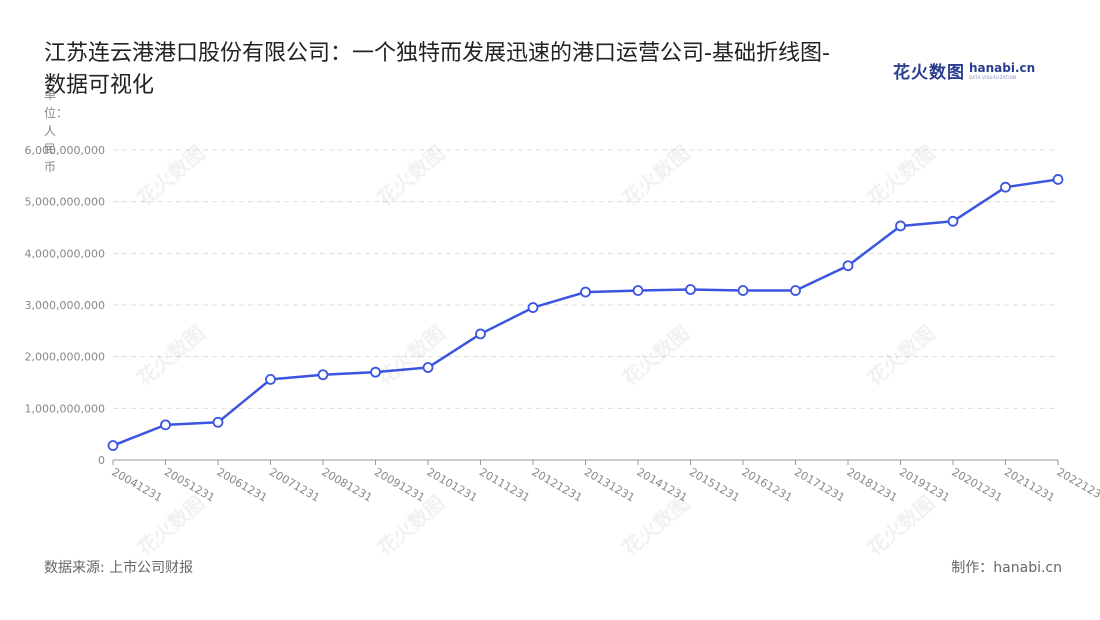  Describe the element at coordinates (977, 484) in the screenshot. I see `x-tick-label: 20201231` at that location.